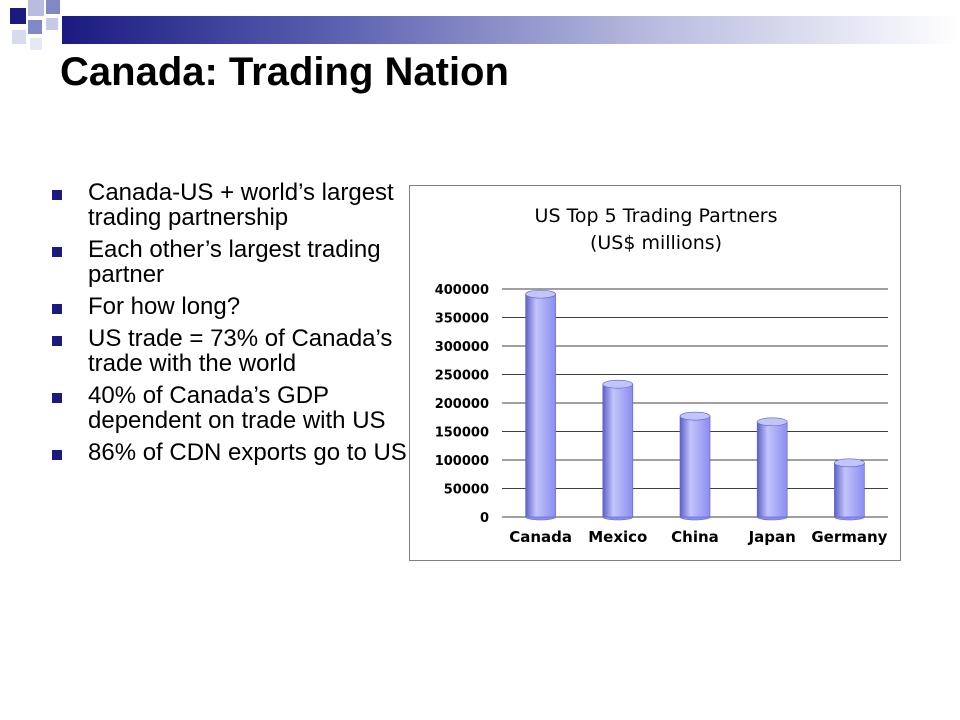 The height and width of the screenshot is (720, 960). I want to click on bar-canada, so click(540, 405).